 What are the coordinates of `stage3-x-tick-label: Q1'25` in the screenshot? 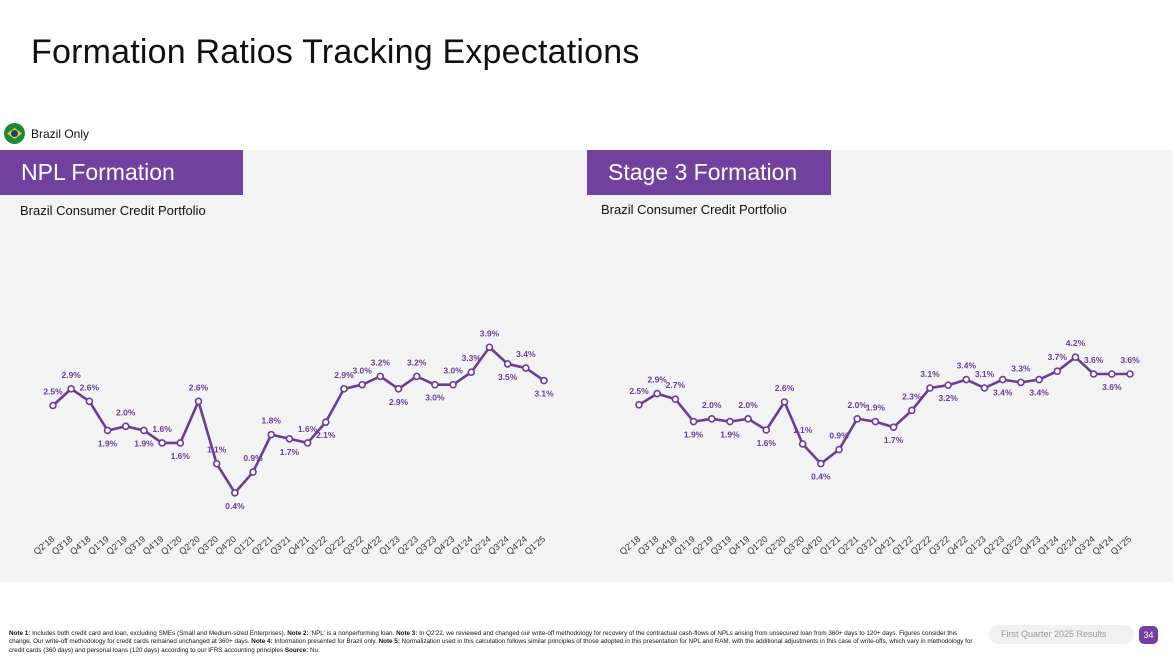 It's located at (1121, 545).